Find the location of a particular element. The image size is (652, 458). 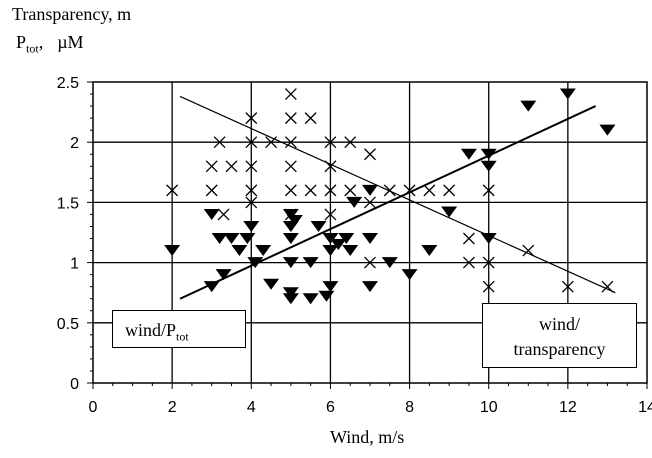

legend-wind-transparency-line1: wind/ is located at coordinates (559, 324).